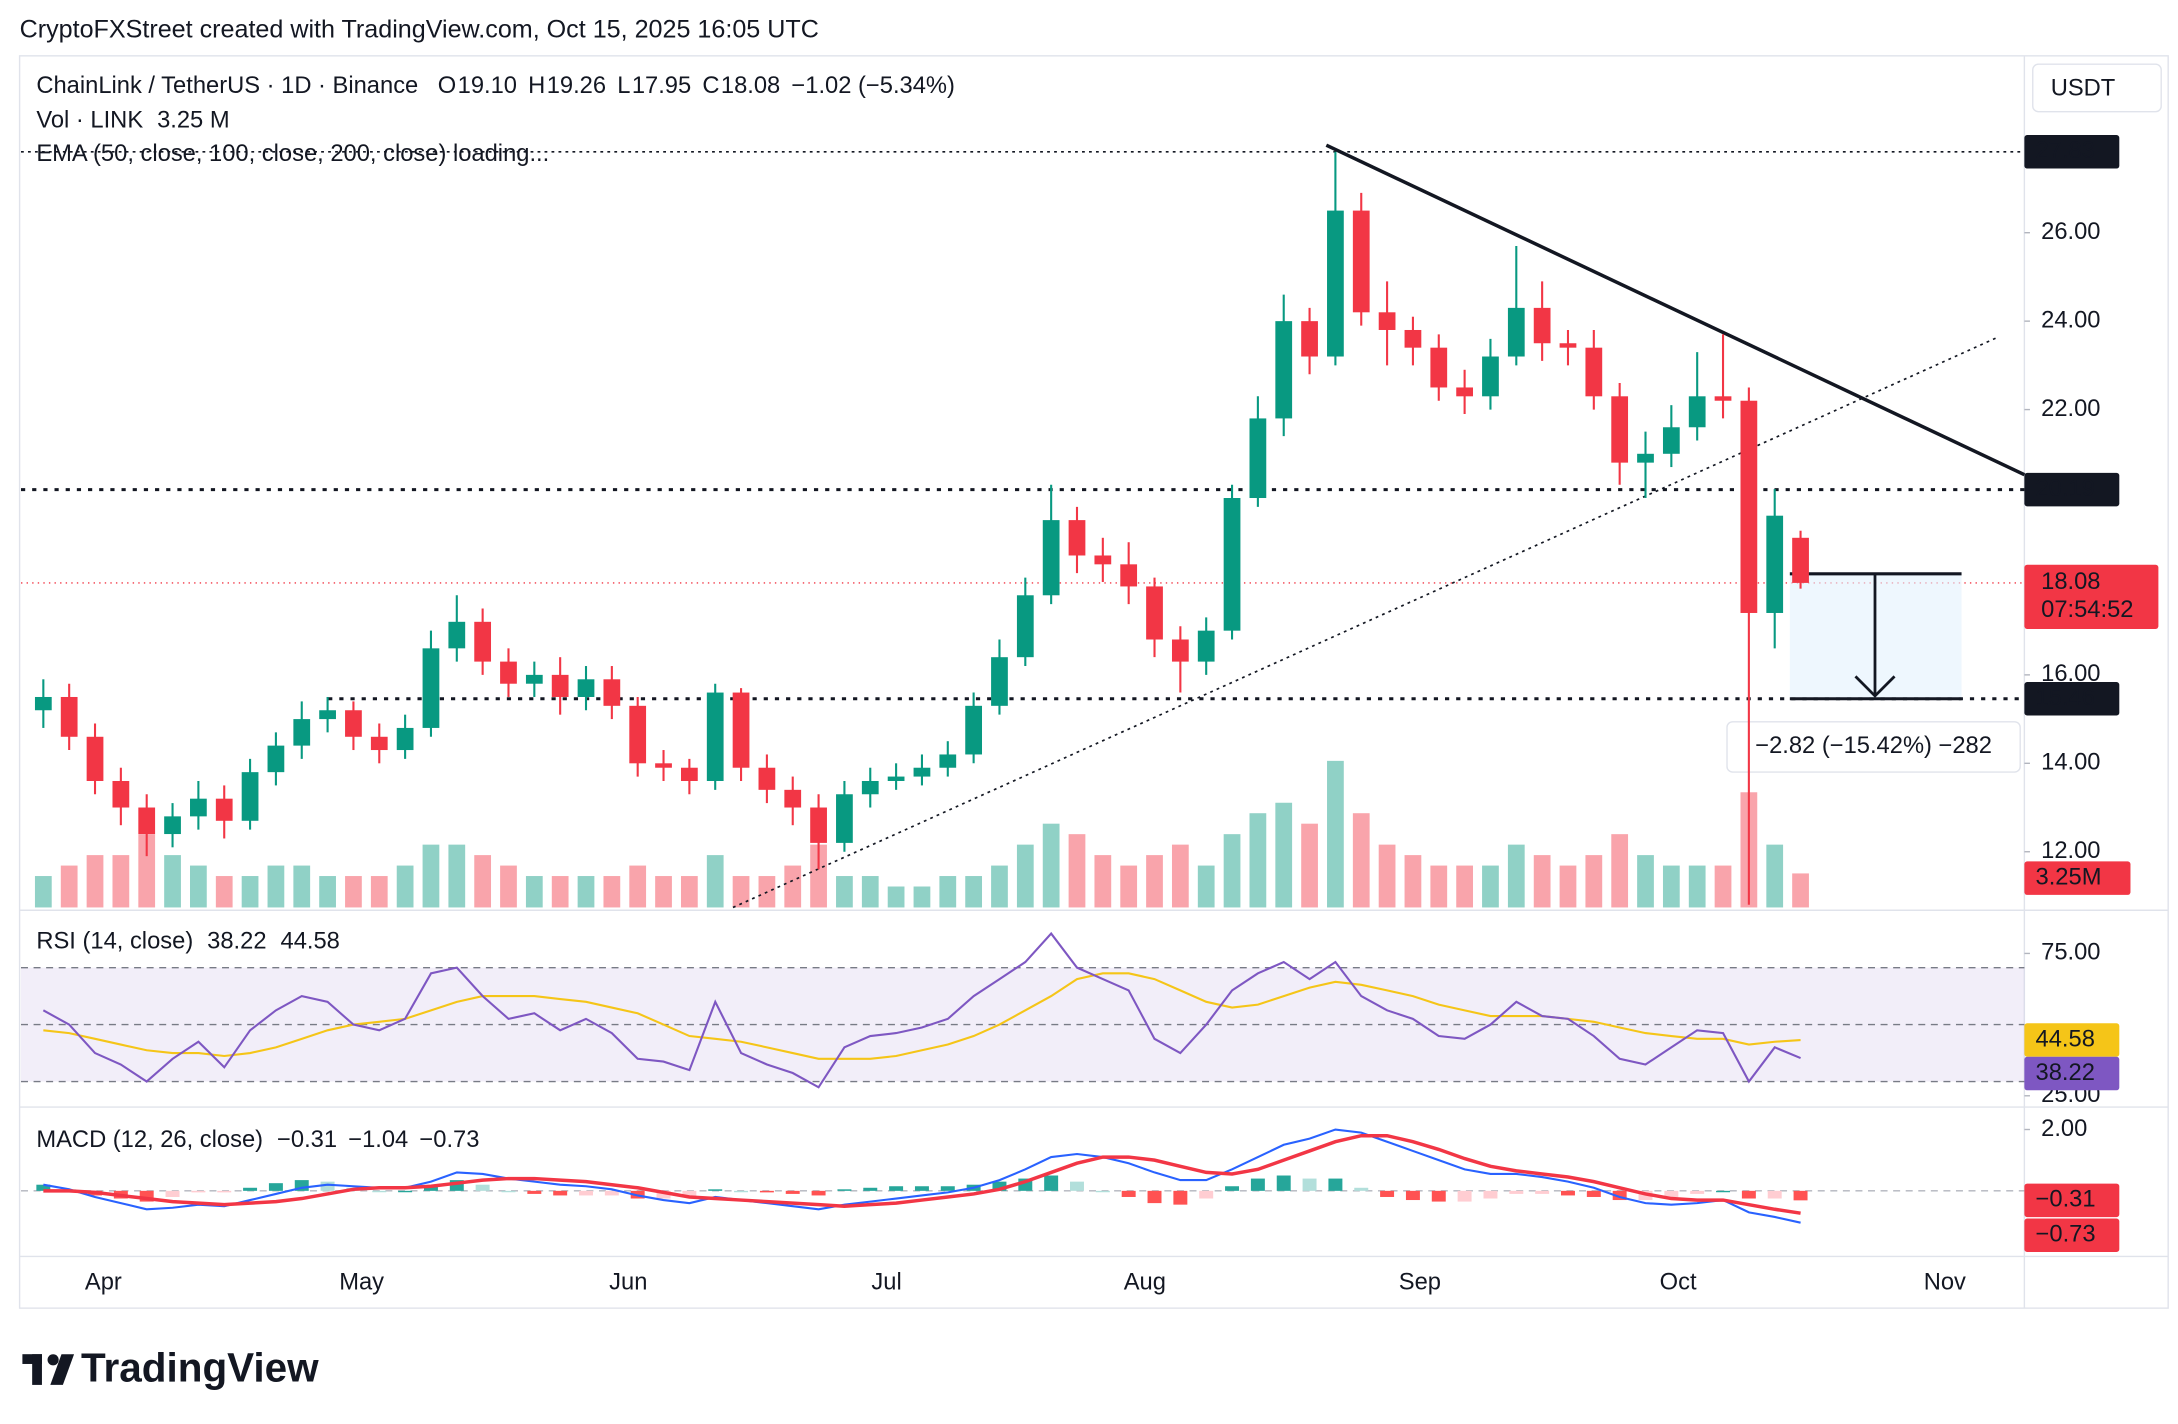 This screenshot has height=1424, width=2178. I want to click on legend-text: ChainLink / TetherUS · 1D · Binance, so click(227, 86).